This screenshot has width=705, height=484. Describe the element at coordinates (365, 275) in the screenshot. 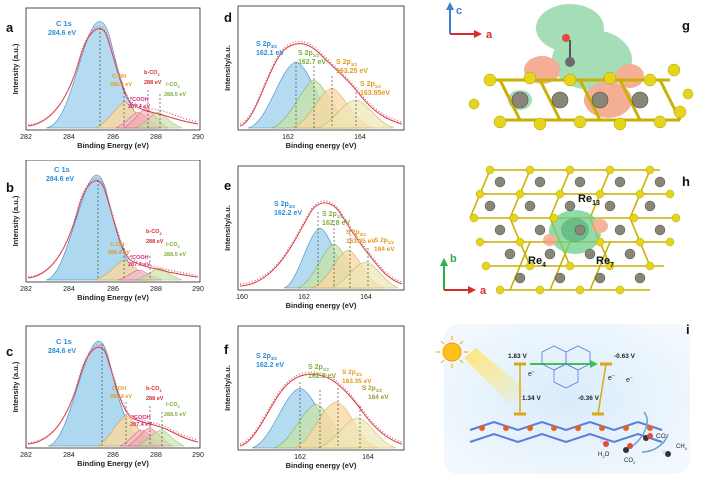

I see `peak-s2p12-b` at that location.